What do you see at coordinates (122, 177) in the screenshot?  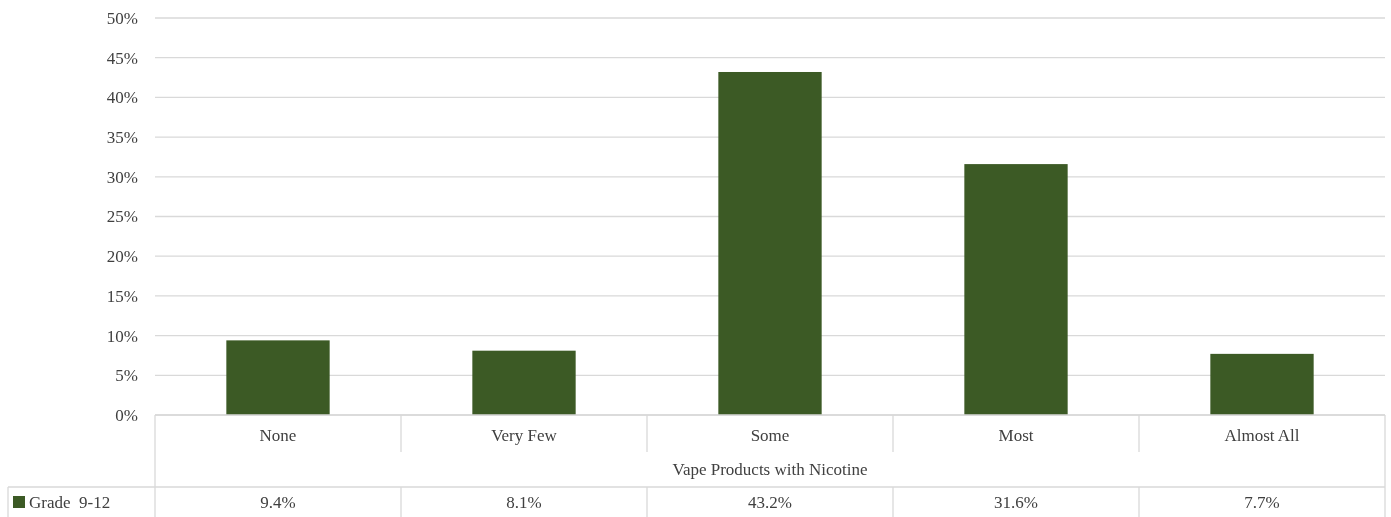 I see `y-tick-label: 30%` at bounding box center [122, 177].